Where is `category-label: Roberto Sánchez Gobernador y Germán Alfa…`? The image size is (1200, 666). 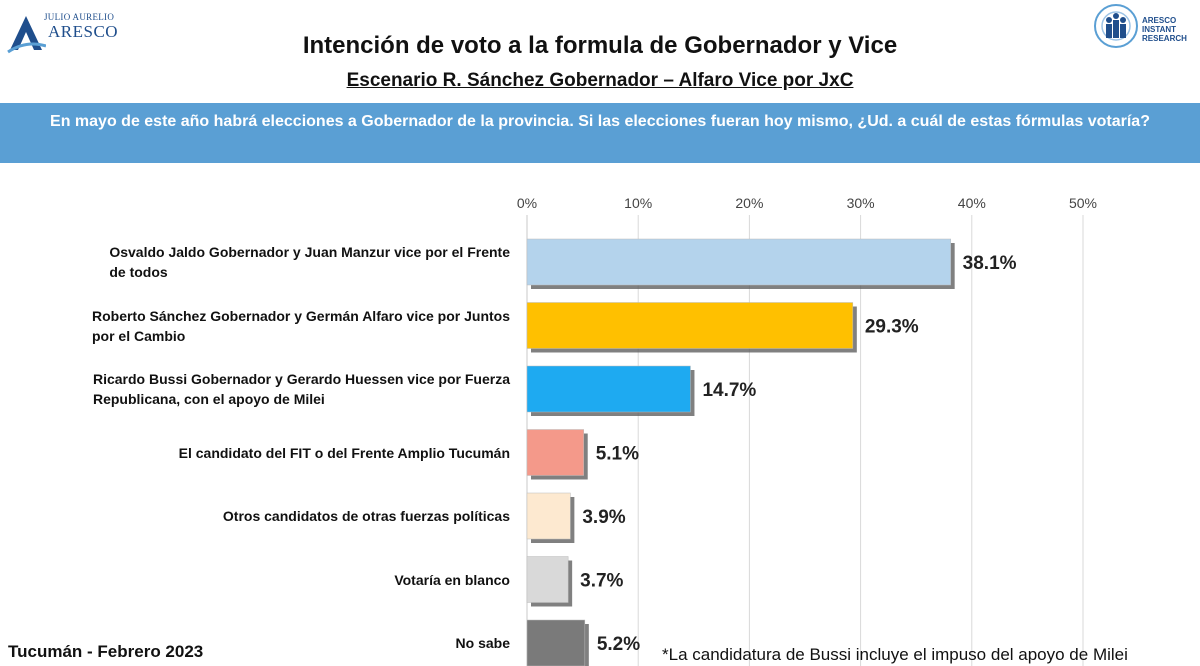 category-label: Roberto Sánchez Gobernador y Germán Alfa… is located at coordinates (301, 326).